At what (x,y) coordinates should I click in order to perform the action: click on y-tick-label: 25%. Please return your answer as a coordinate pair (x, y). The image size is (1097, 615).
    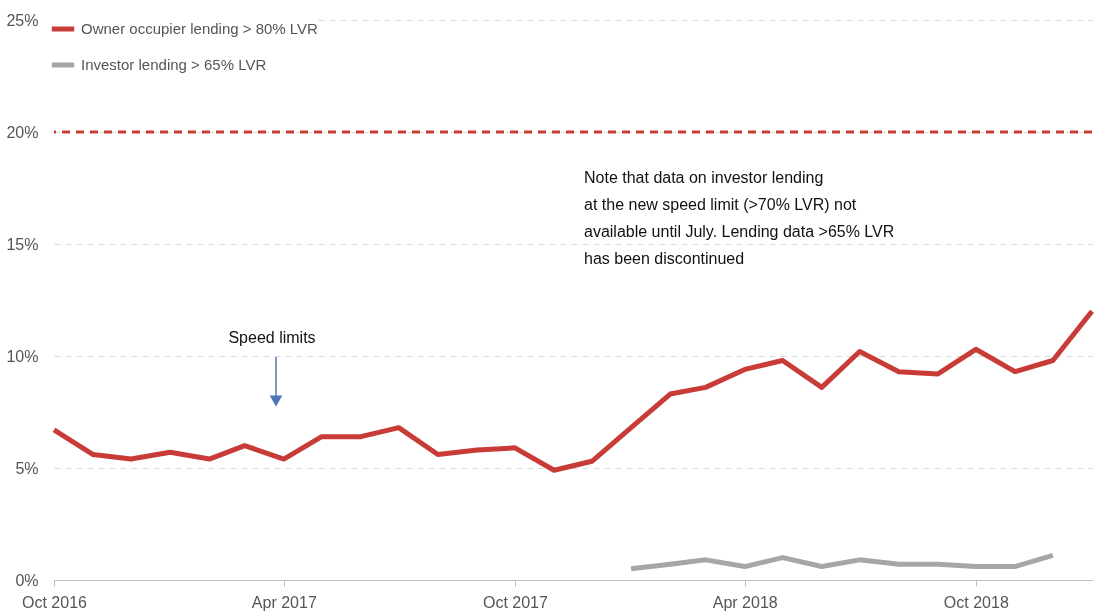
    Looking at the image, I should click on (22, 20).